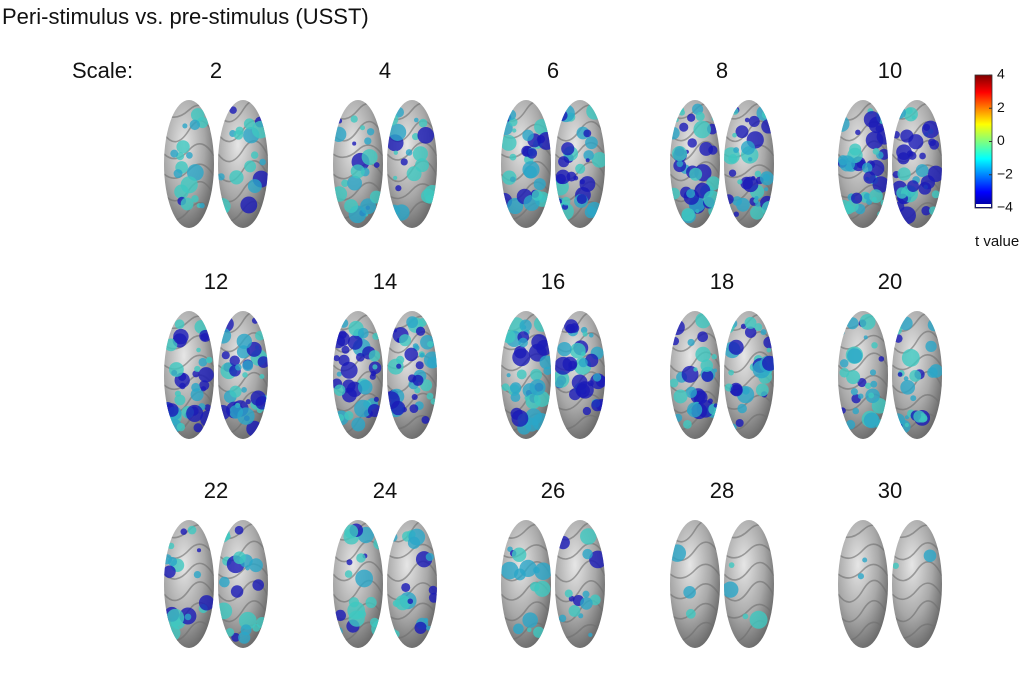 This screenshot has width=1024, height=679. What do you see at coordinates (997, 241) in the screenshot?
I see `colorbar-label: t value` at bounding box center [997, 241].